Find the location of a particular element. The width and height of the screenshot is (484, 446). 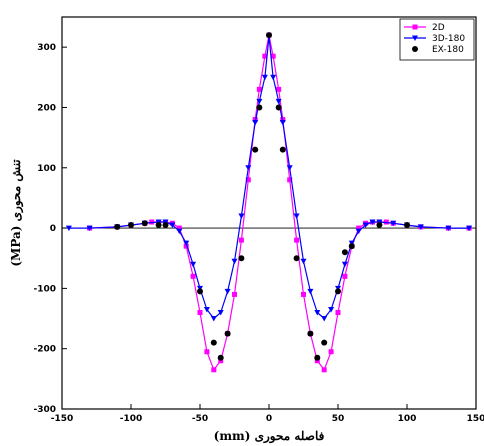

legend-label: 3D-180 is located at coordinates (448, 39).